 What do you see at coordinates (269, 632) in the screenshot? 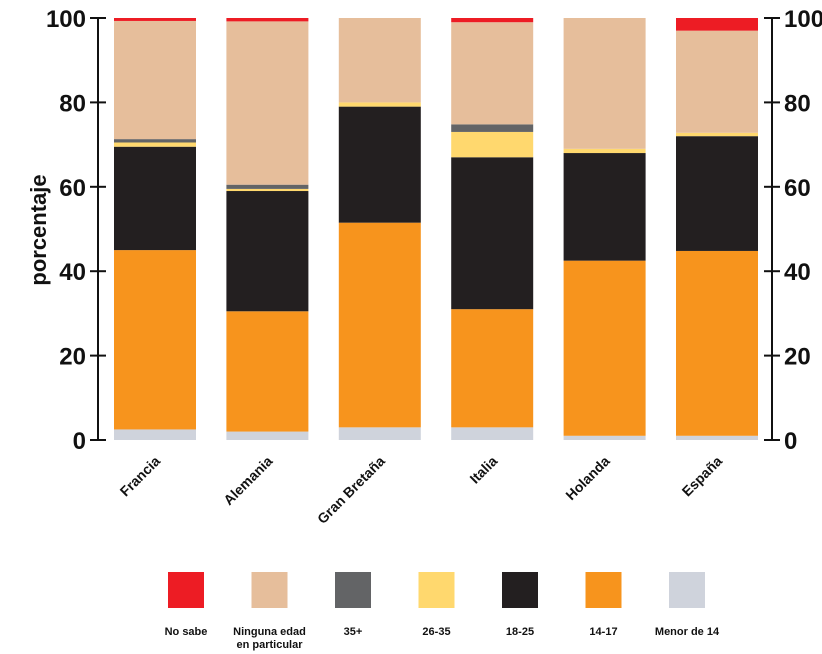
I see `legend-label: Ninguna edad` at bounding box center [269, 632].